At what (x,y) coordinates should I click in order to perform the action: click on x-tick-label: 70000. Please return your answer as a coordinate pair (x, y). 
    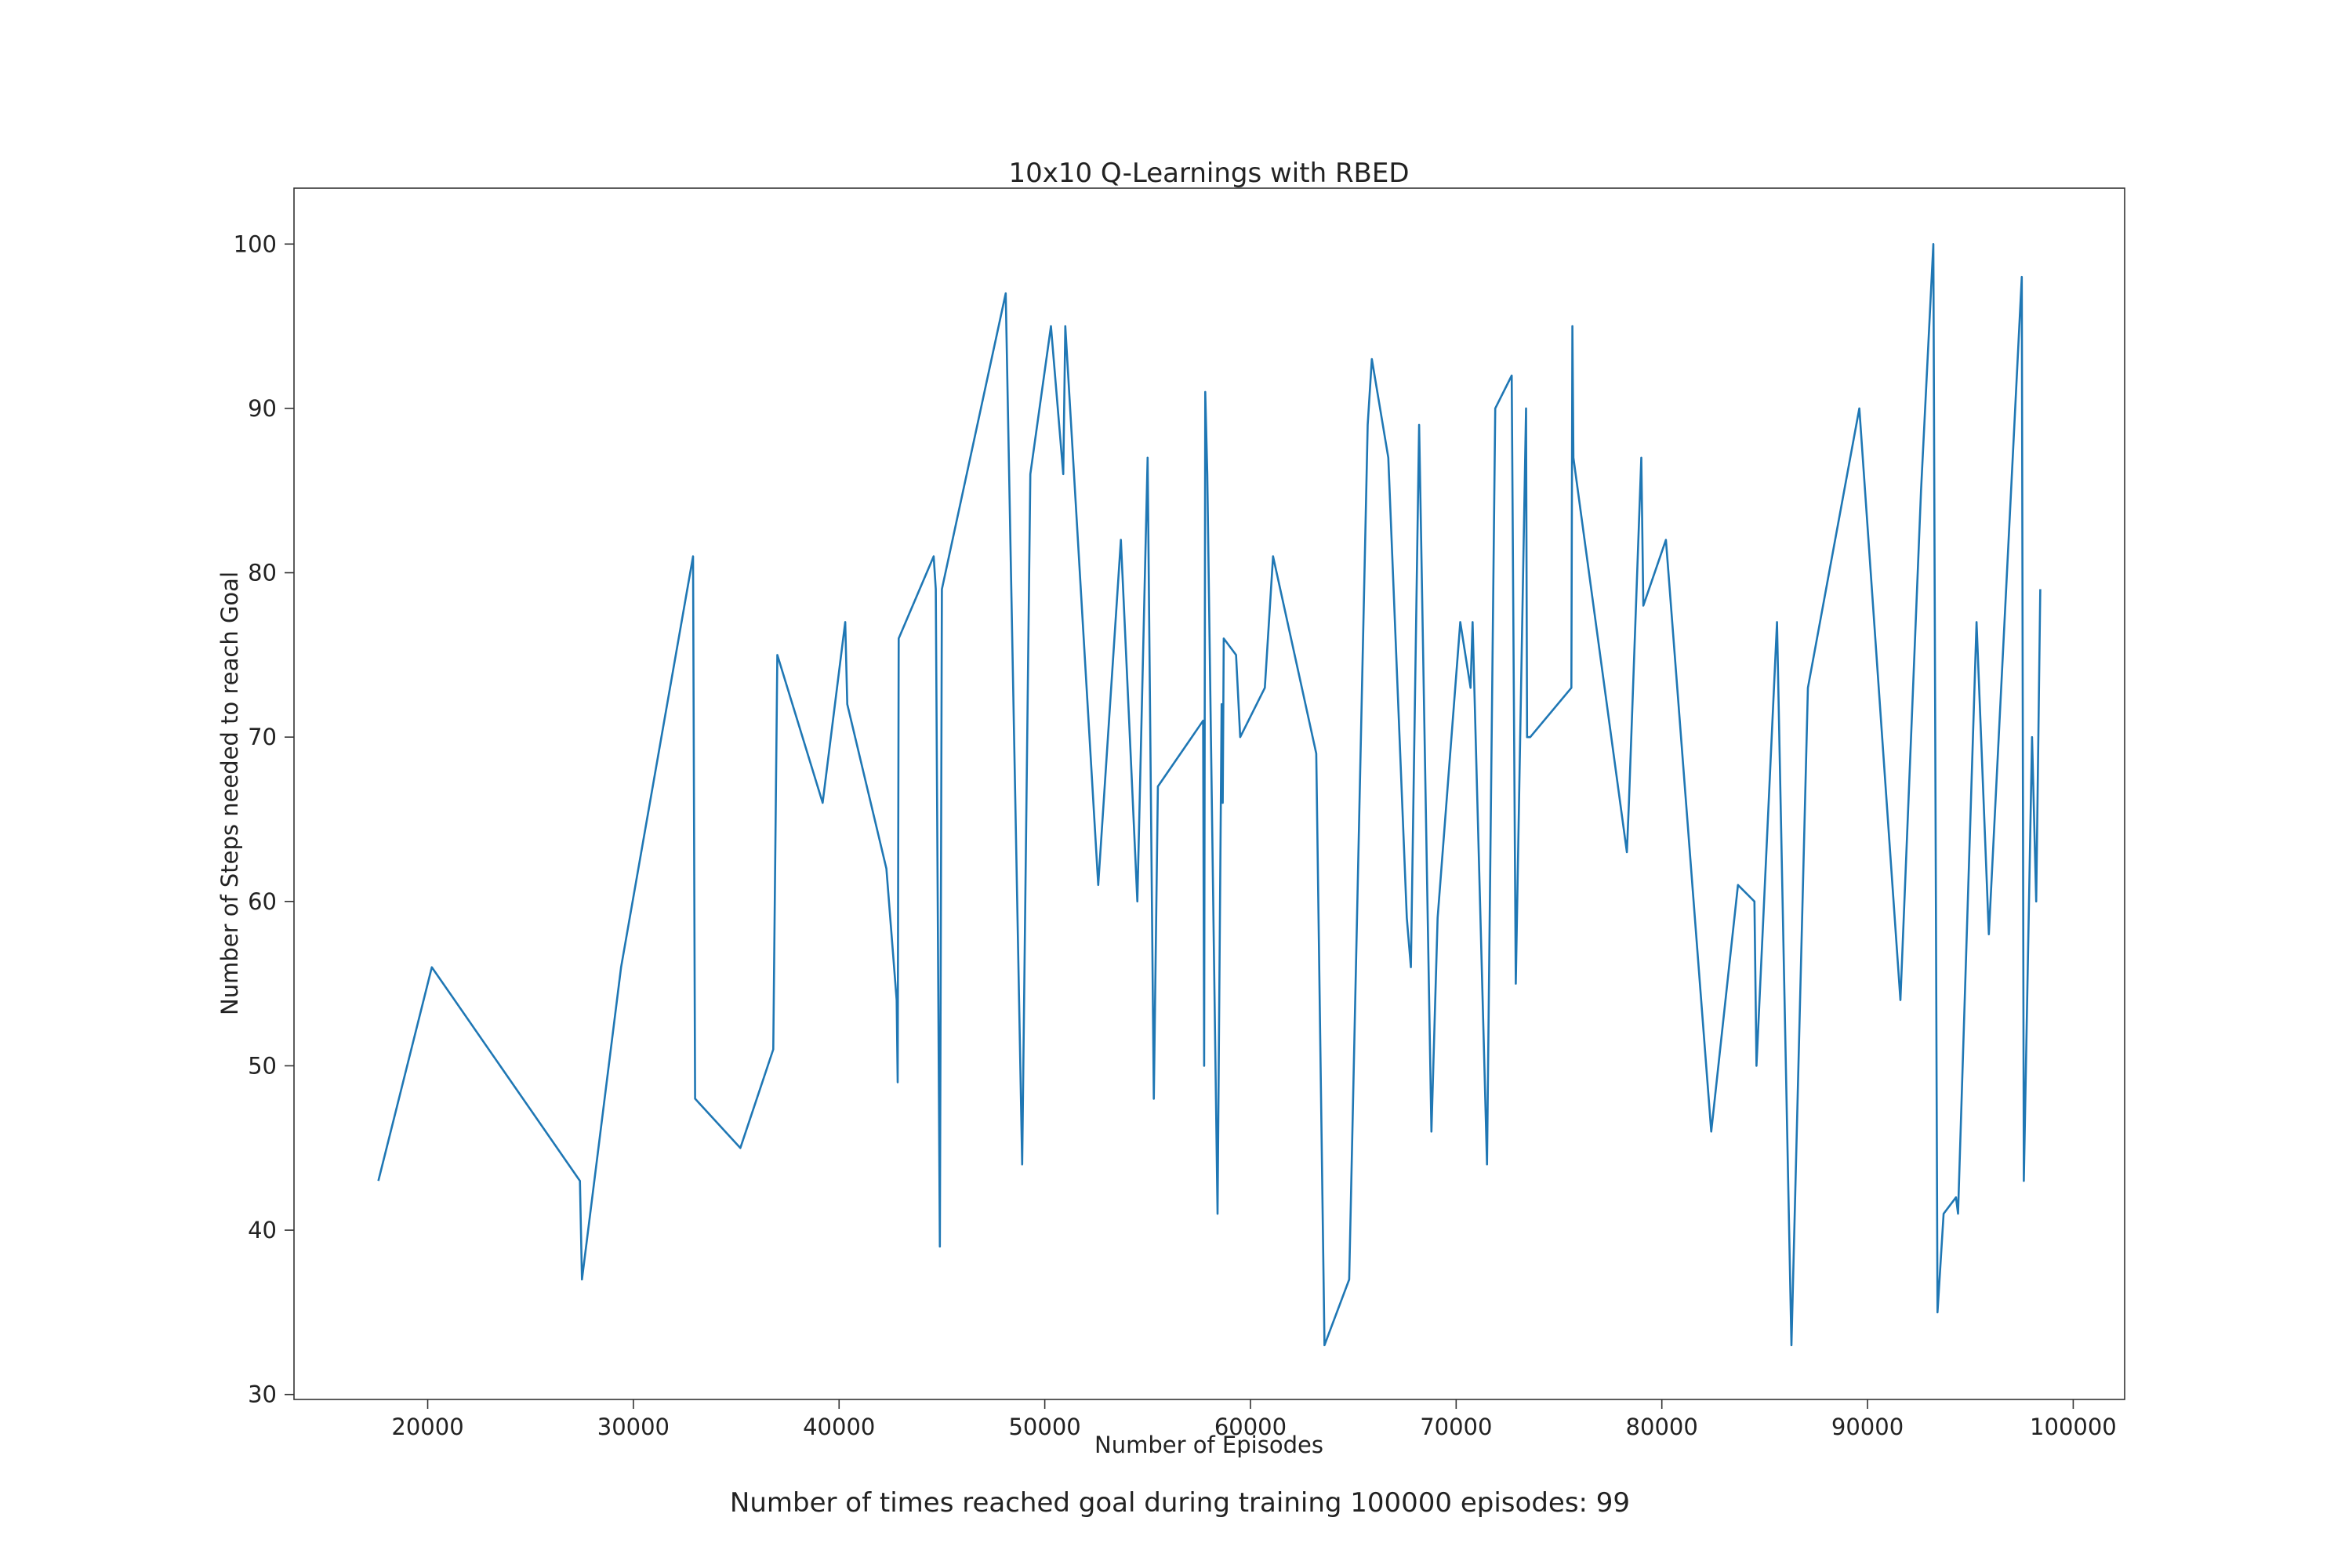
    Looking at the image, I should click on (1456, 1427).